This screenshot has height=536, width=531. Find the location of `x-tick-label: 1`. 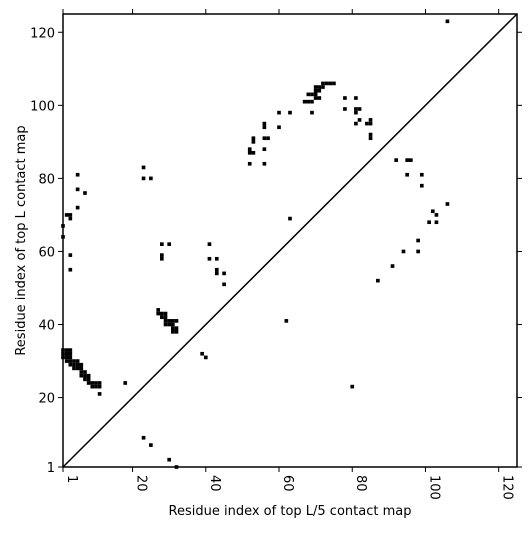

x-tick-label: 1 is located at coordinates (71, 479).